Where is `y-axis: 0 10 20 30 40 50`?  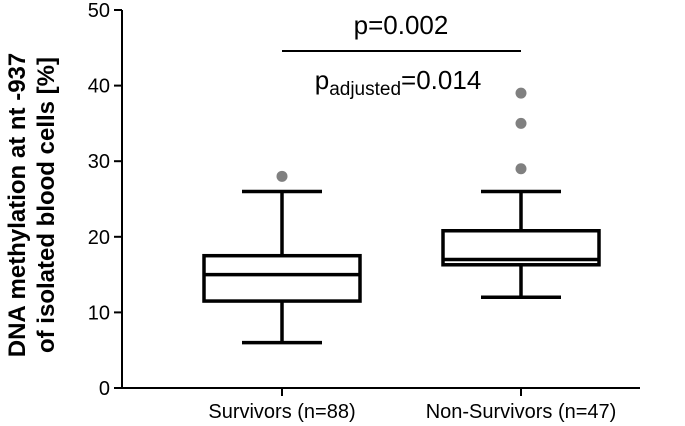
y-axis: 0 10 20 30 40 50 is located at coordinates (105, 200).